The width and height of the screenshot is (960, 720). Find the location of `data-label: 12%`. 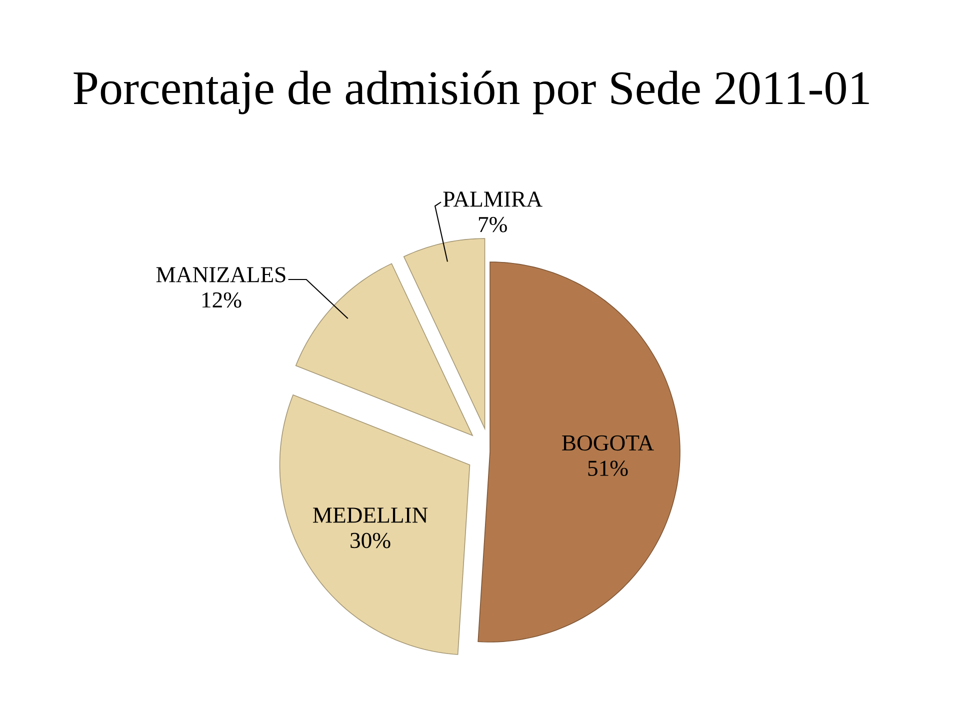

data-label: 12% is located at coordinates (222, 300).